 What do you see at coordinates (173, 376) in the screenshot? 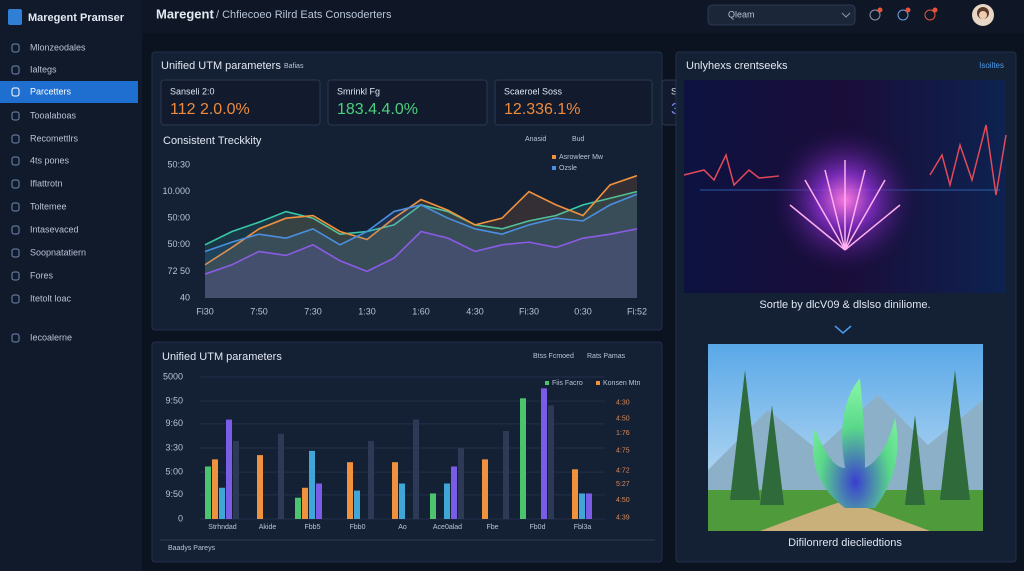
I see `y-tick-label: 5000` at bounding box center [173, 376].